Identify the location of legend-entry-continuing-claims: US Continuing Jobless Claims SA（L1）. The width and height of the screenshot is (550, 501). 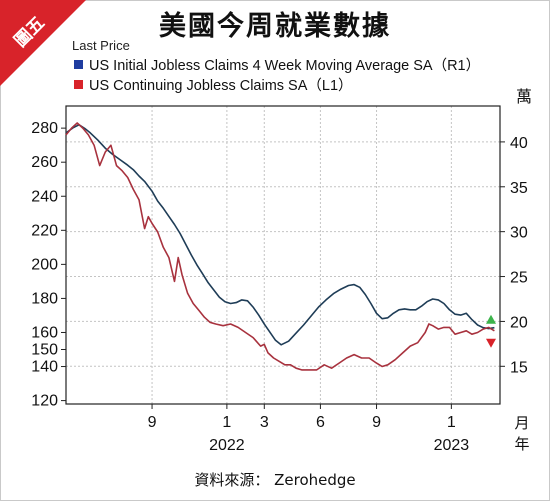
(213, 84).